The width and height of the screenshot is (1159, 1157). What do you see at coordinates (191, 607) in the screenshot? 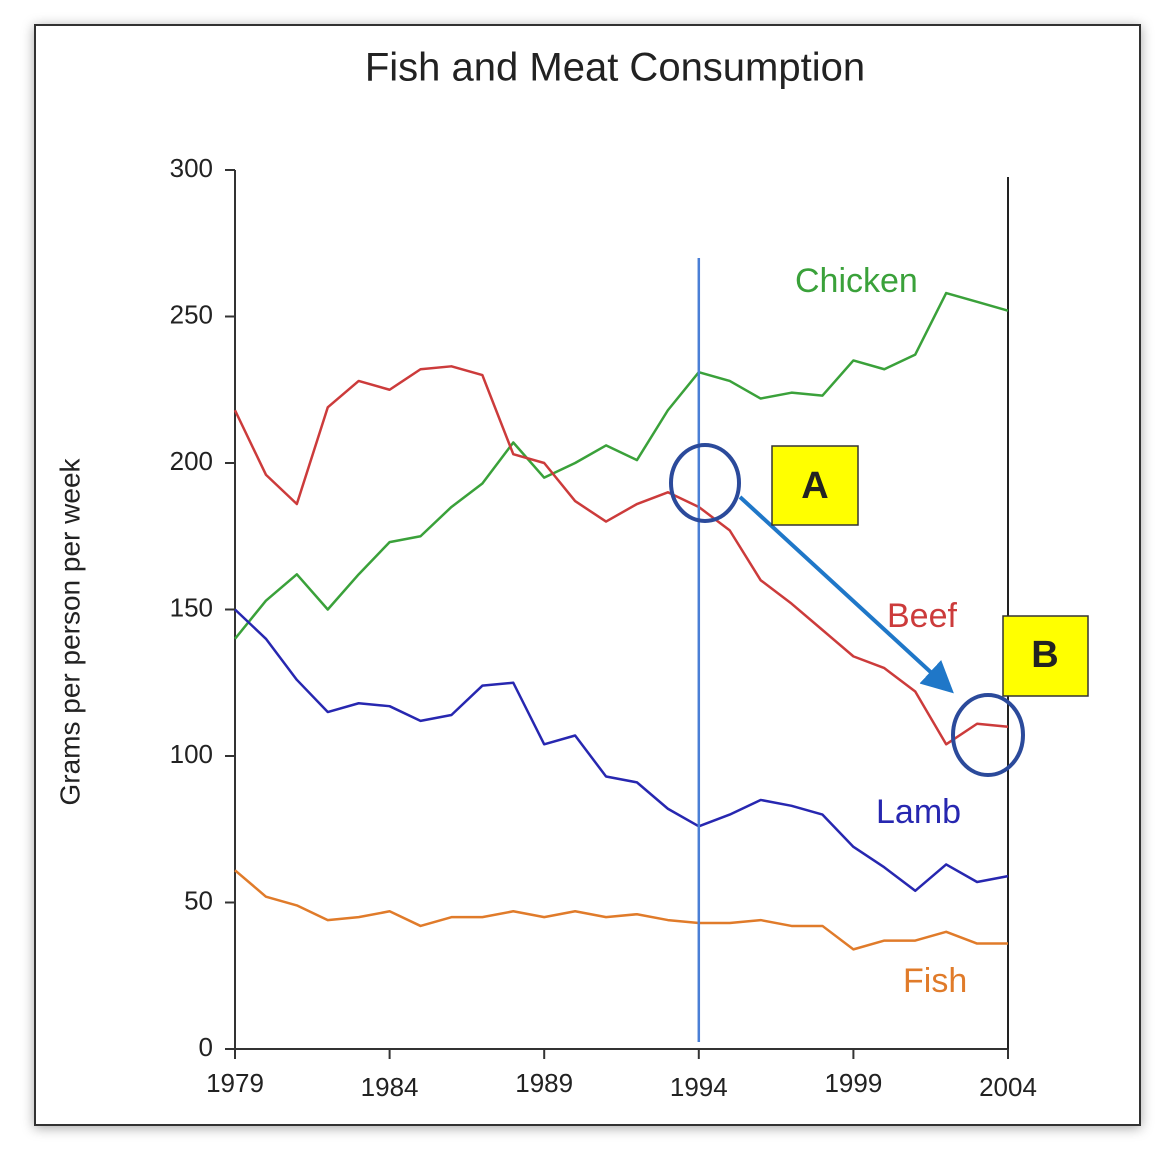
I see `y-tick-label: 150` at bounding box center [191, 607].